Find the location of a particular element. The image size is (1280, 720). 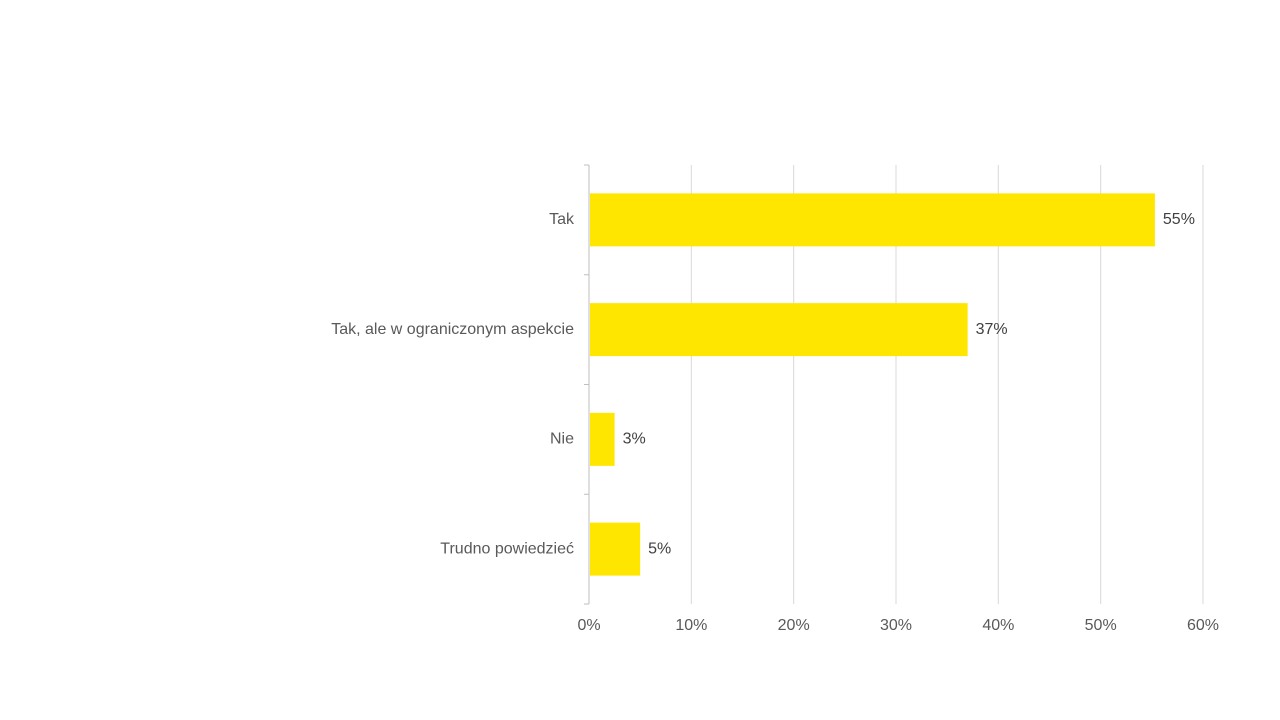

data-label-0: 55% is located at coordinates (1179, 219).